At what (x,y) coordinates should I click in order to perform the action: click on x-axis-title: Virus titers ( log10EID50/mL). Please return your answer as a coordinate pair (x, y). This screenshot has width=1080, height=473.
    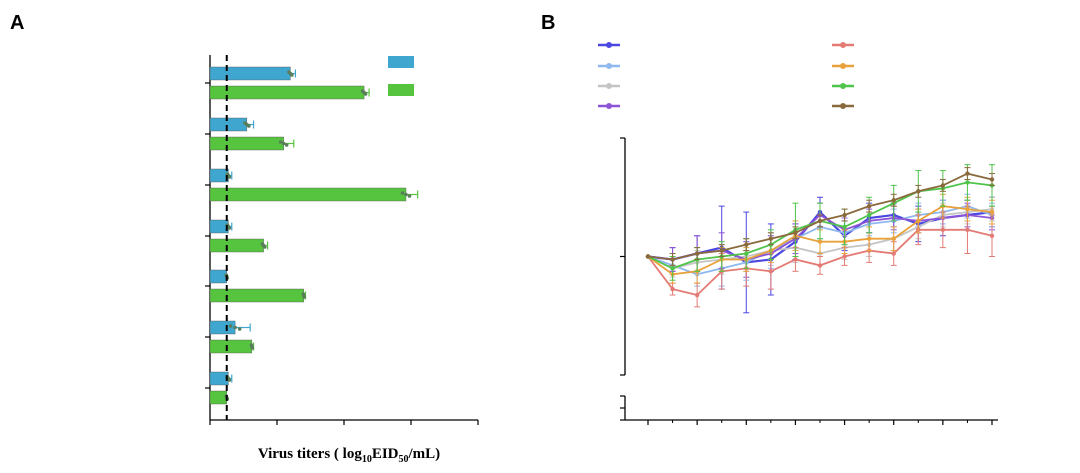
    Looking at the image, I should click on (349, 455).